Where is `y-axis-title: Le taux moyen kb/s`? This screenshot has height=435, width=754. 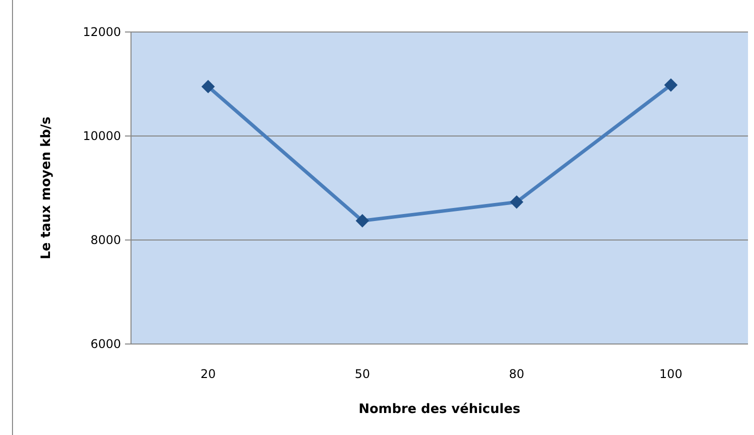
y-axis-title: Le taux moyen kb/s is located at coordinates (46, 188).